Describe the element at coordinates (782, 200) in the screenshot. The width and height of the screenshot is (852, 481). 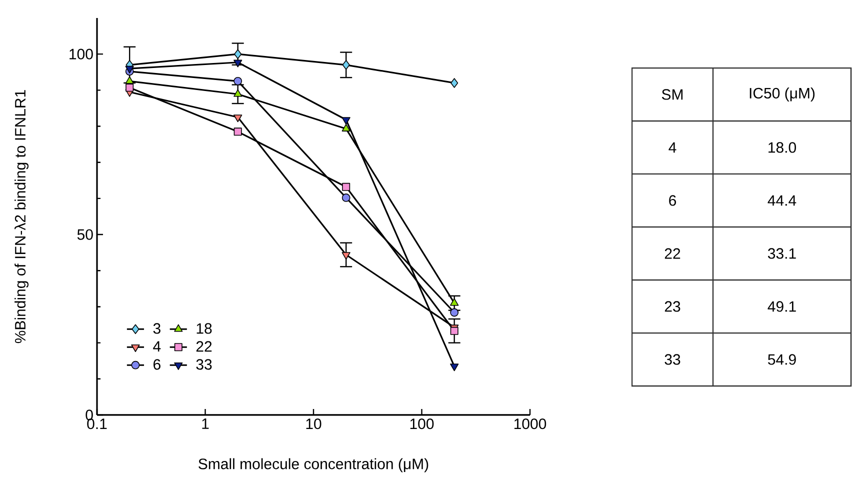
I see `text: 44.4` at that location.